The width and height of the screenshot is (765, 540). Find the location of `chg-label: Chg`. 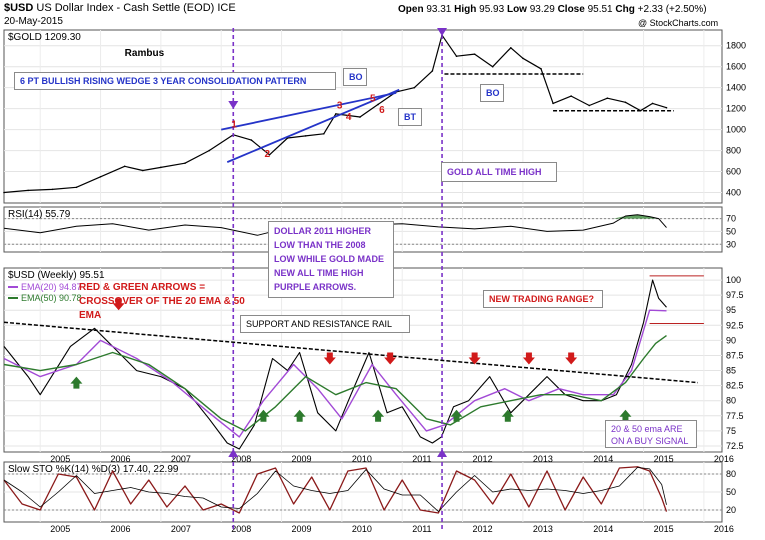

chg-label: Chg is located at coordinates (625, 9).